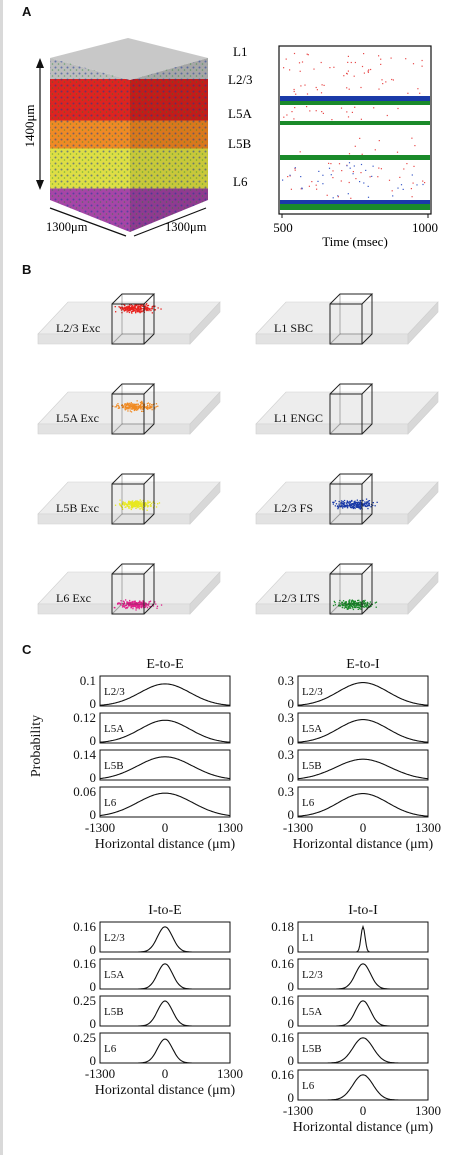  I want to click on cell-type-label: L1 SBC, so click(293, 328).